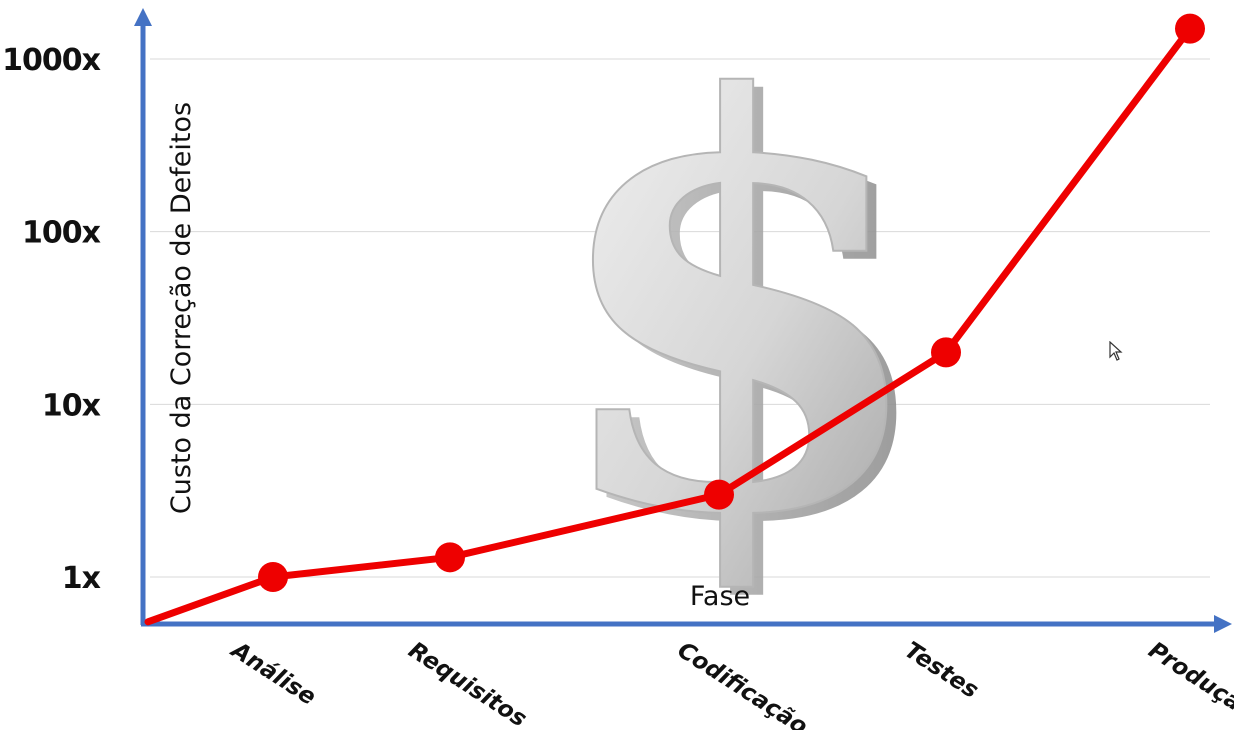 This screenshot has height=735, width=1234. I want to click on y-tick-label: 1000x, so click(51, 60).